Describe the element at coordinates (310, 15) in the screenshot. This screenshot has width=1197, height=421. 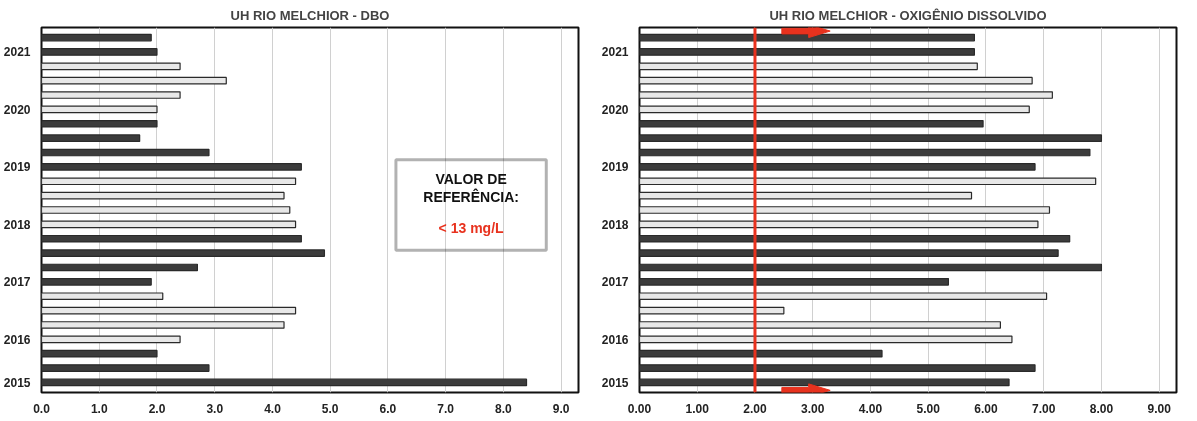
I see `chart-title: UH RIO MELCHIOR - DBO` at that location.